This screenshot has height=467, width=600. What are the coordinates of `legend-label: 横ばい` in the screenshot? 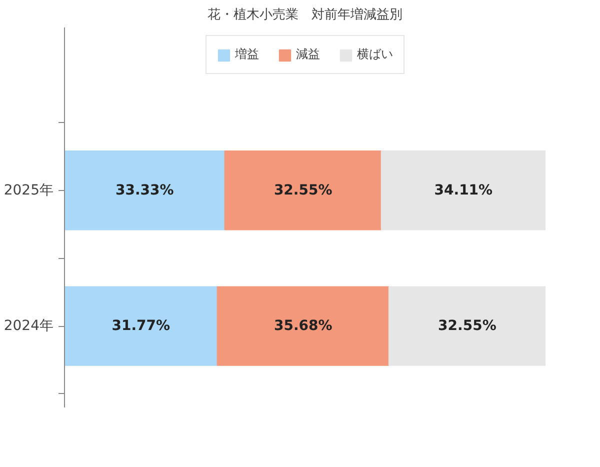 It's located at (375, 54).